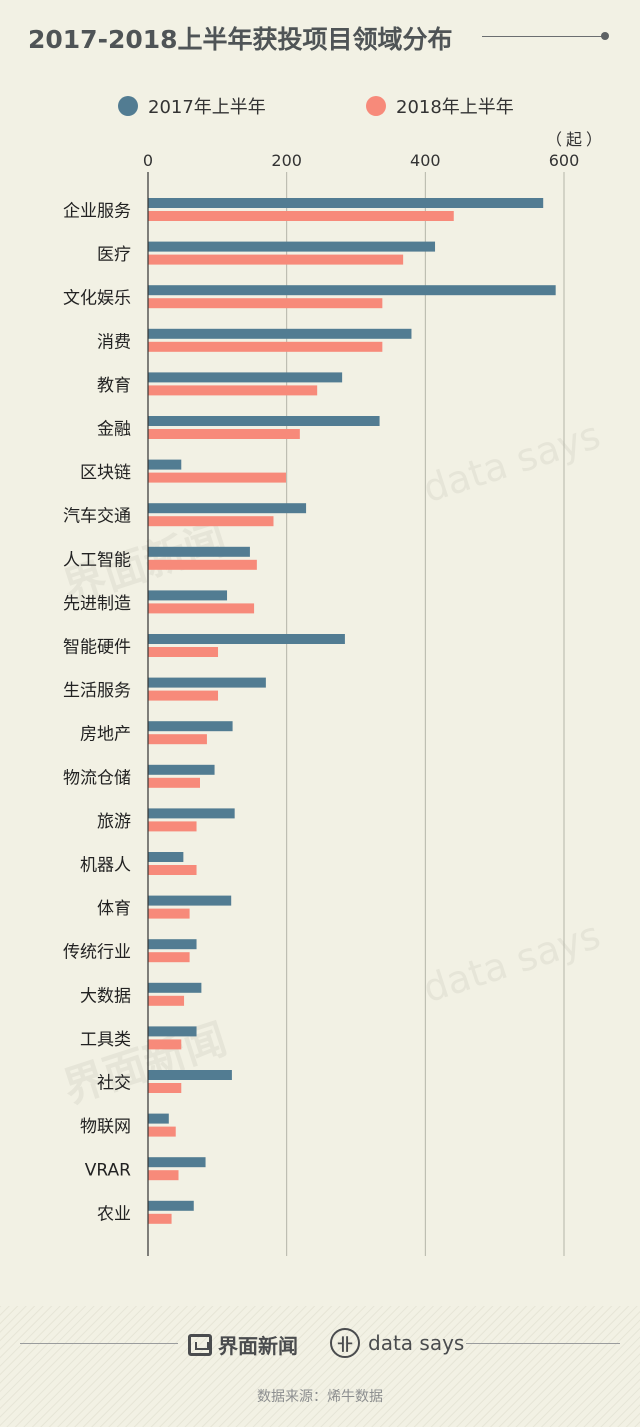  Describe the element at coordinates (320, 1366) in the screenshot. I see `footer-band` at that location.